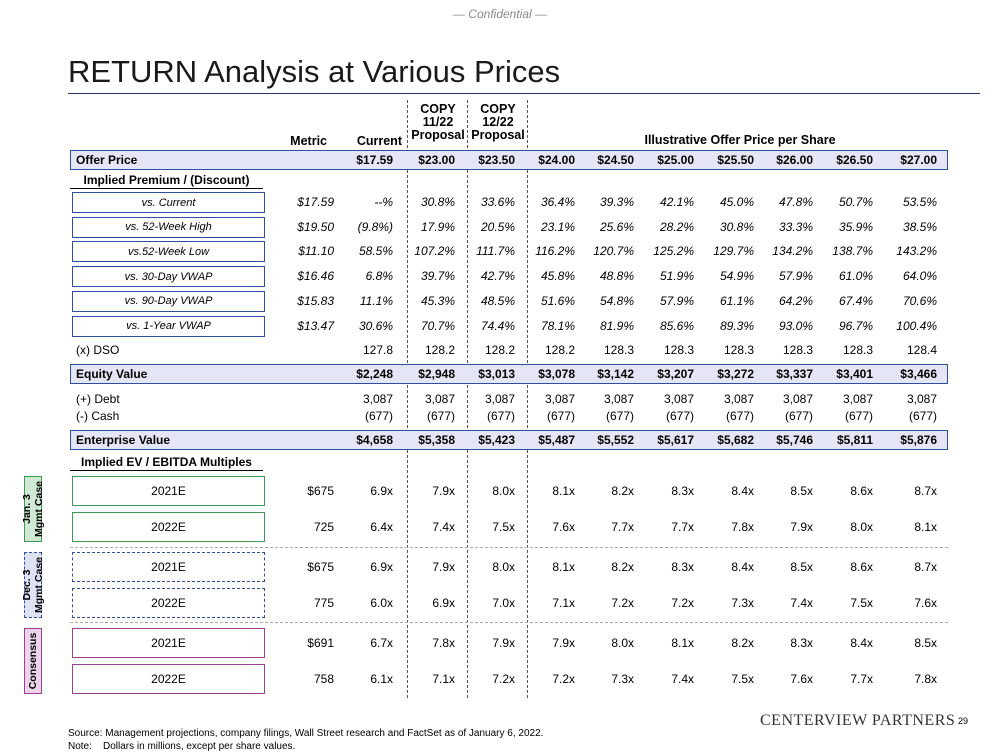 The image size is (1000, 753). What do you see at coordinates (794, 440) in the screenshot?
I see `enterprise-value-value: $5,746` at bounding box center [794, 440].